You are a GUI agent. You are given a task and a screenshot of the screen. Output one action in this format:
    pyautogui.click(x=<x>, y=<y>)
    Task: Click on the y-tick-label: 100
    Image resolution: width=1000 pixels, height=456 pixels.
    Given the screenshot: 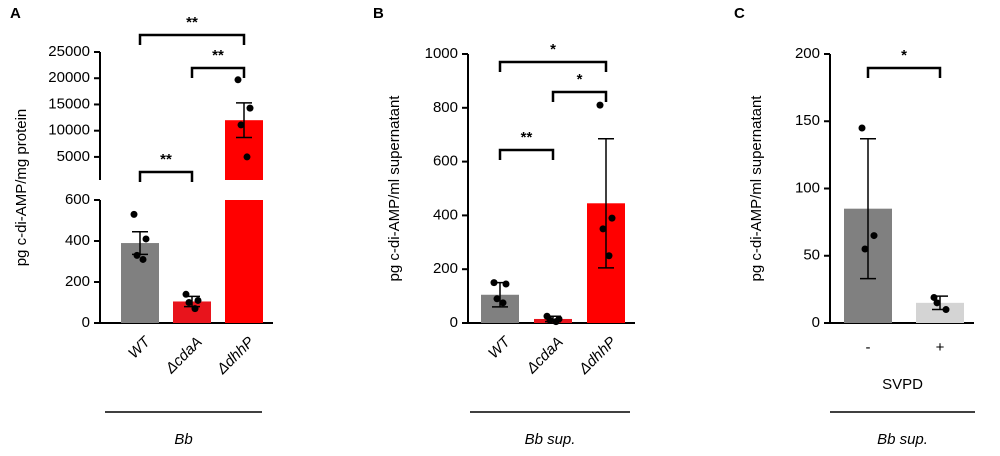 What is the action you would take?
    pyautogui.click(x=807, y=187)
    